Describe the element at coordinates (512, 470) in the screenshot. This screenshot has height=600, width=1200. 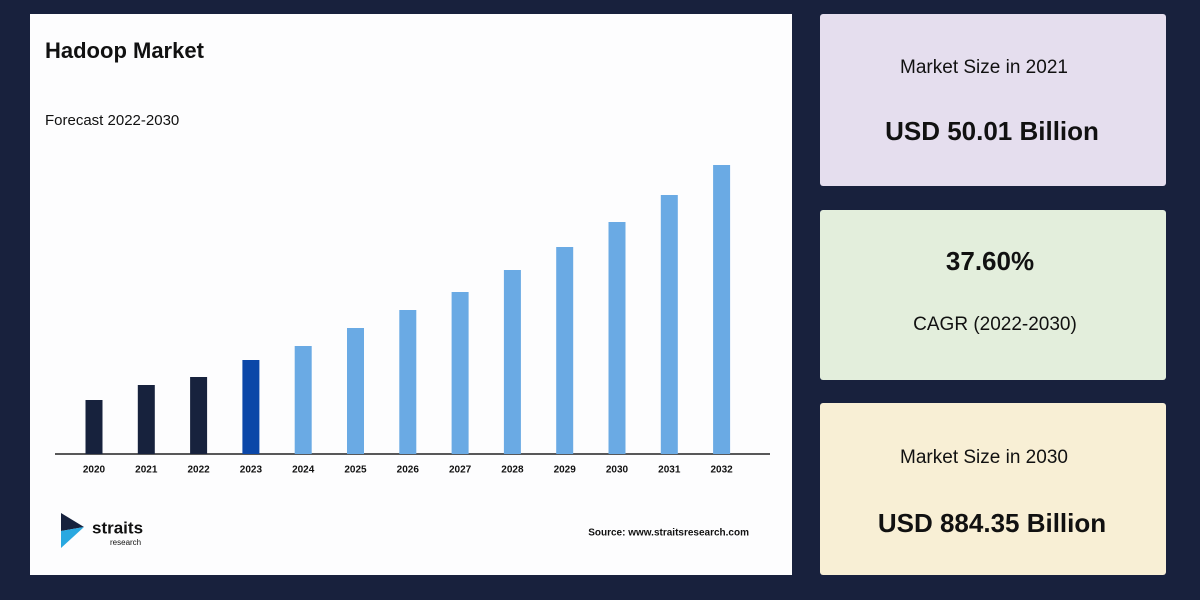
I see `x-tick-label: 2028` at that location.